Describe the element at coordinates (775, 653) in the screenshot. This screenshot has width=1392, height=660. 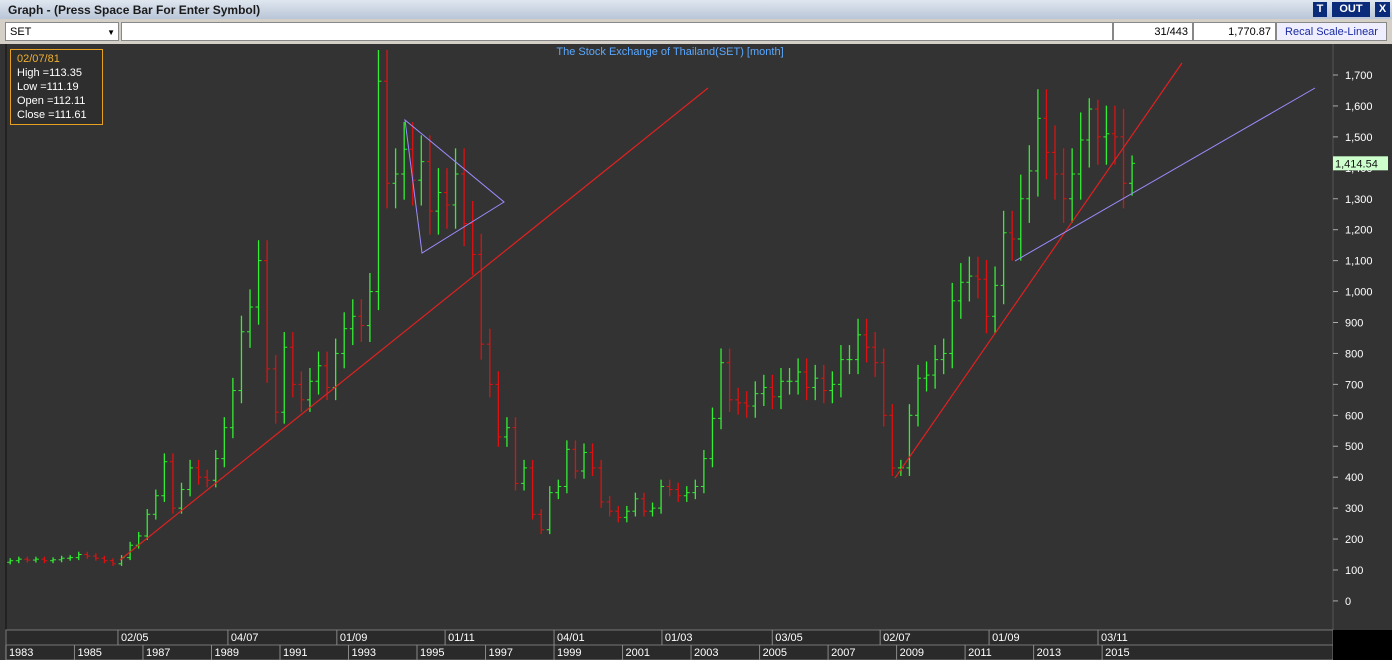
I see `year-tick-label: 2005` at that location.